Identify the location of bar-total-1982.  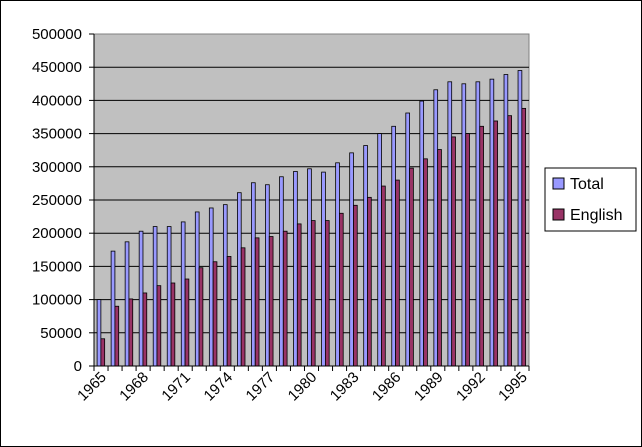
(337, 264).